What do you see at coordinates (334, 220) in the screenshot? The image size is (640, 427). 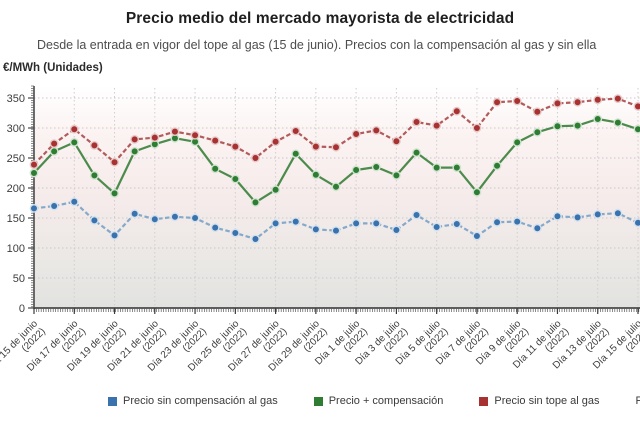 I see `series-precio-sin-compensaci-n-al-gas` at bounding box center [334, 220].